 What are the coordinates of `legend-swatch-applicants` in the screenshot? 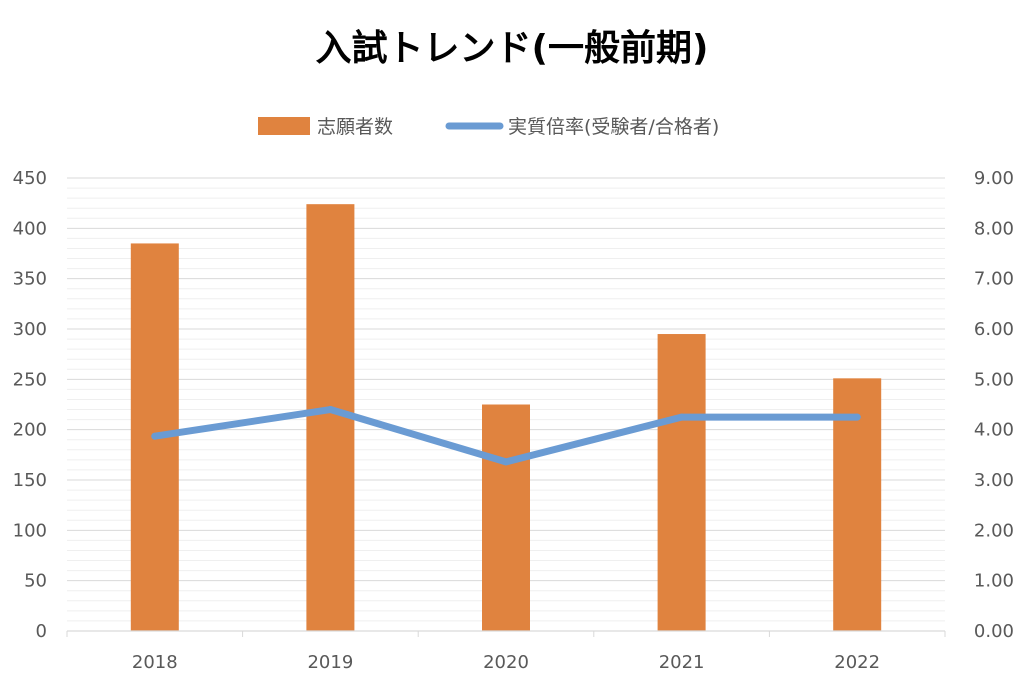 It's located at (284, 126).